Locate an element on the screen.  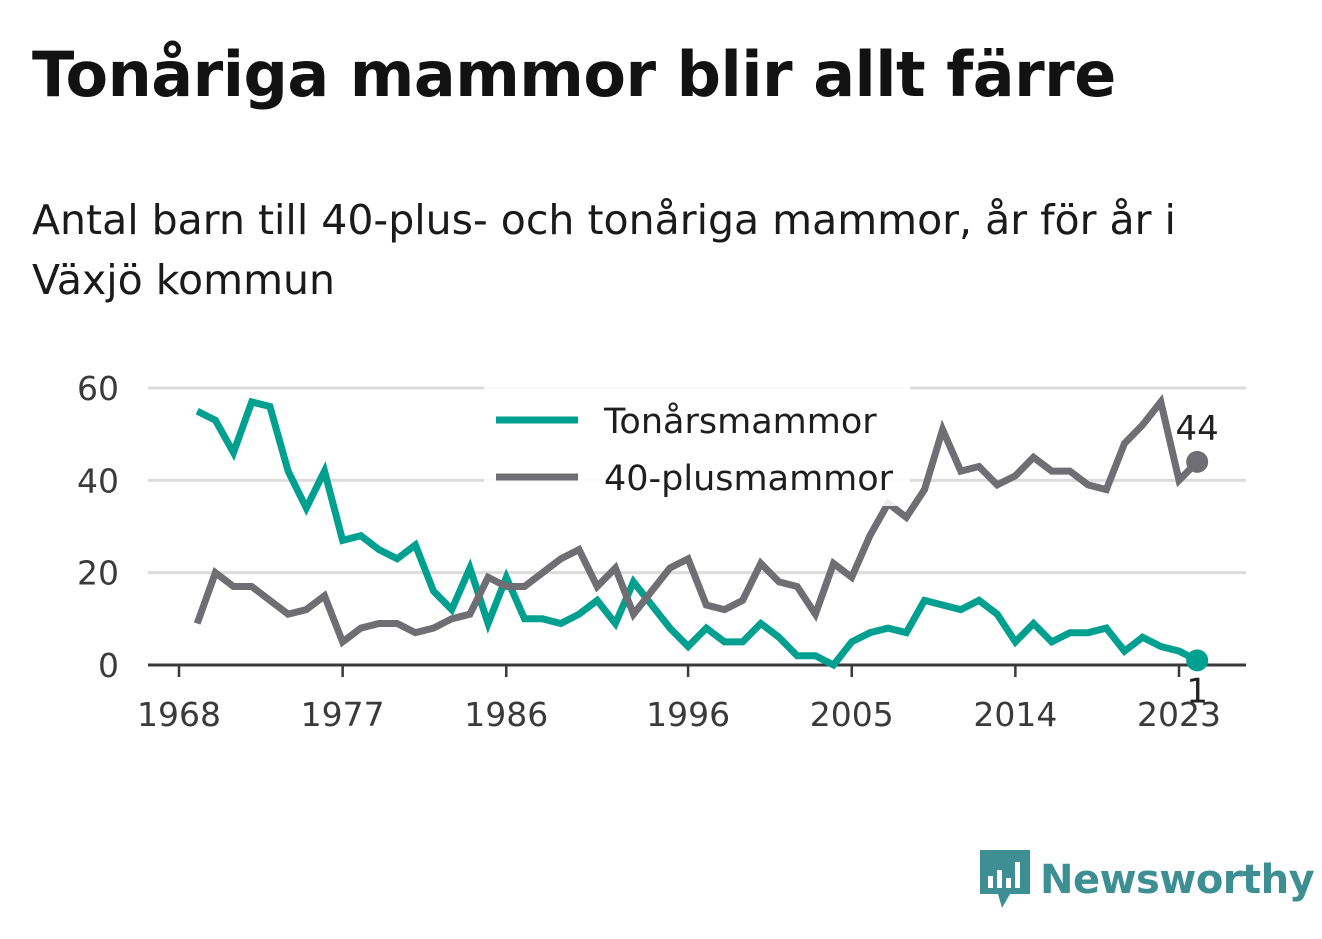
y-tick-label-40: 40 is located at coordinates (98, 480).